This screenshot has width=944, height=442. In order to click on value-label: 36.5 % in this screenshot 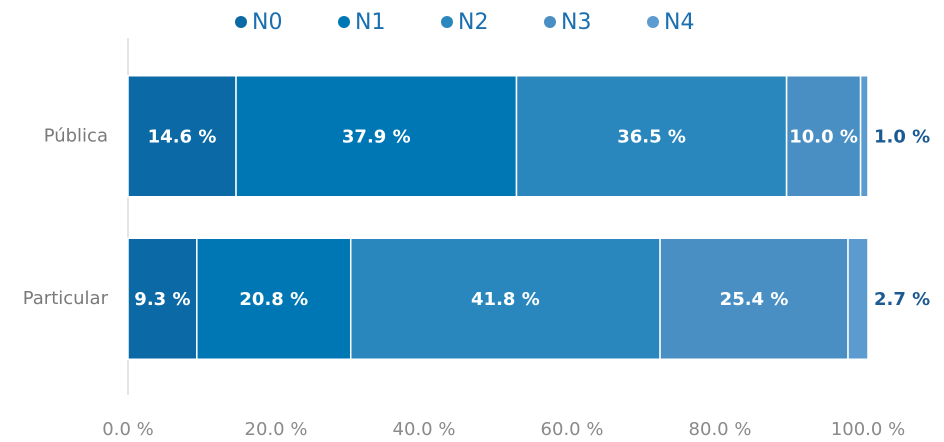, I will do `click(651, 136)`.